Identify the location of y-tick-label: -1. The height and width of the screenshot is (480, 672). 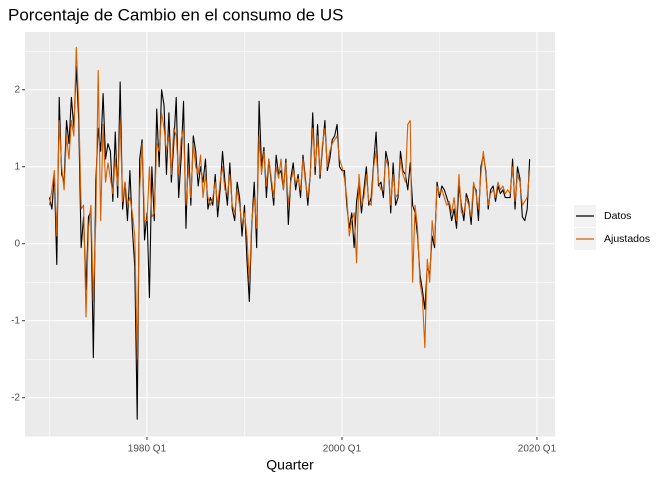
(15, 320).